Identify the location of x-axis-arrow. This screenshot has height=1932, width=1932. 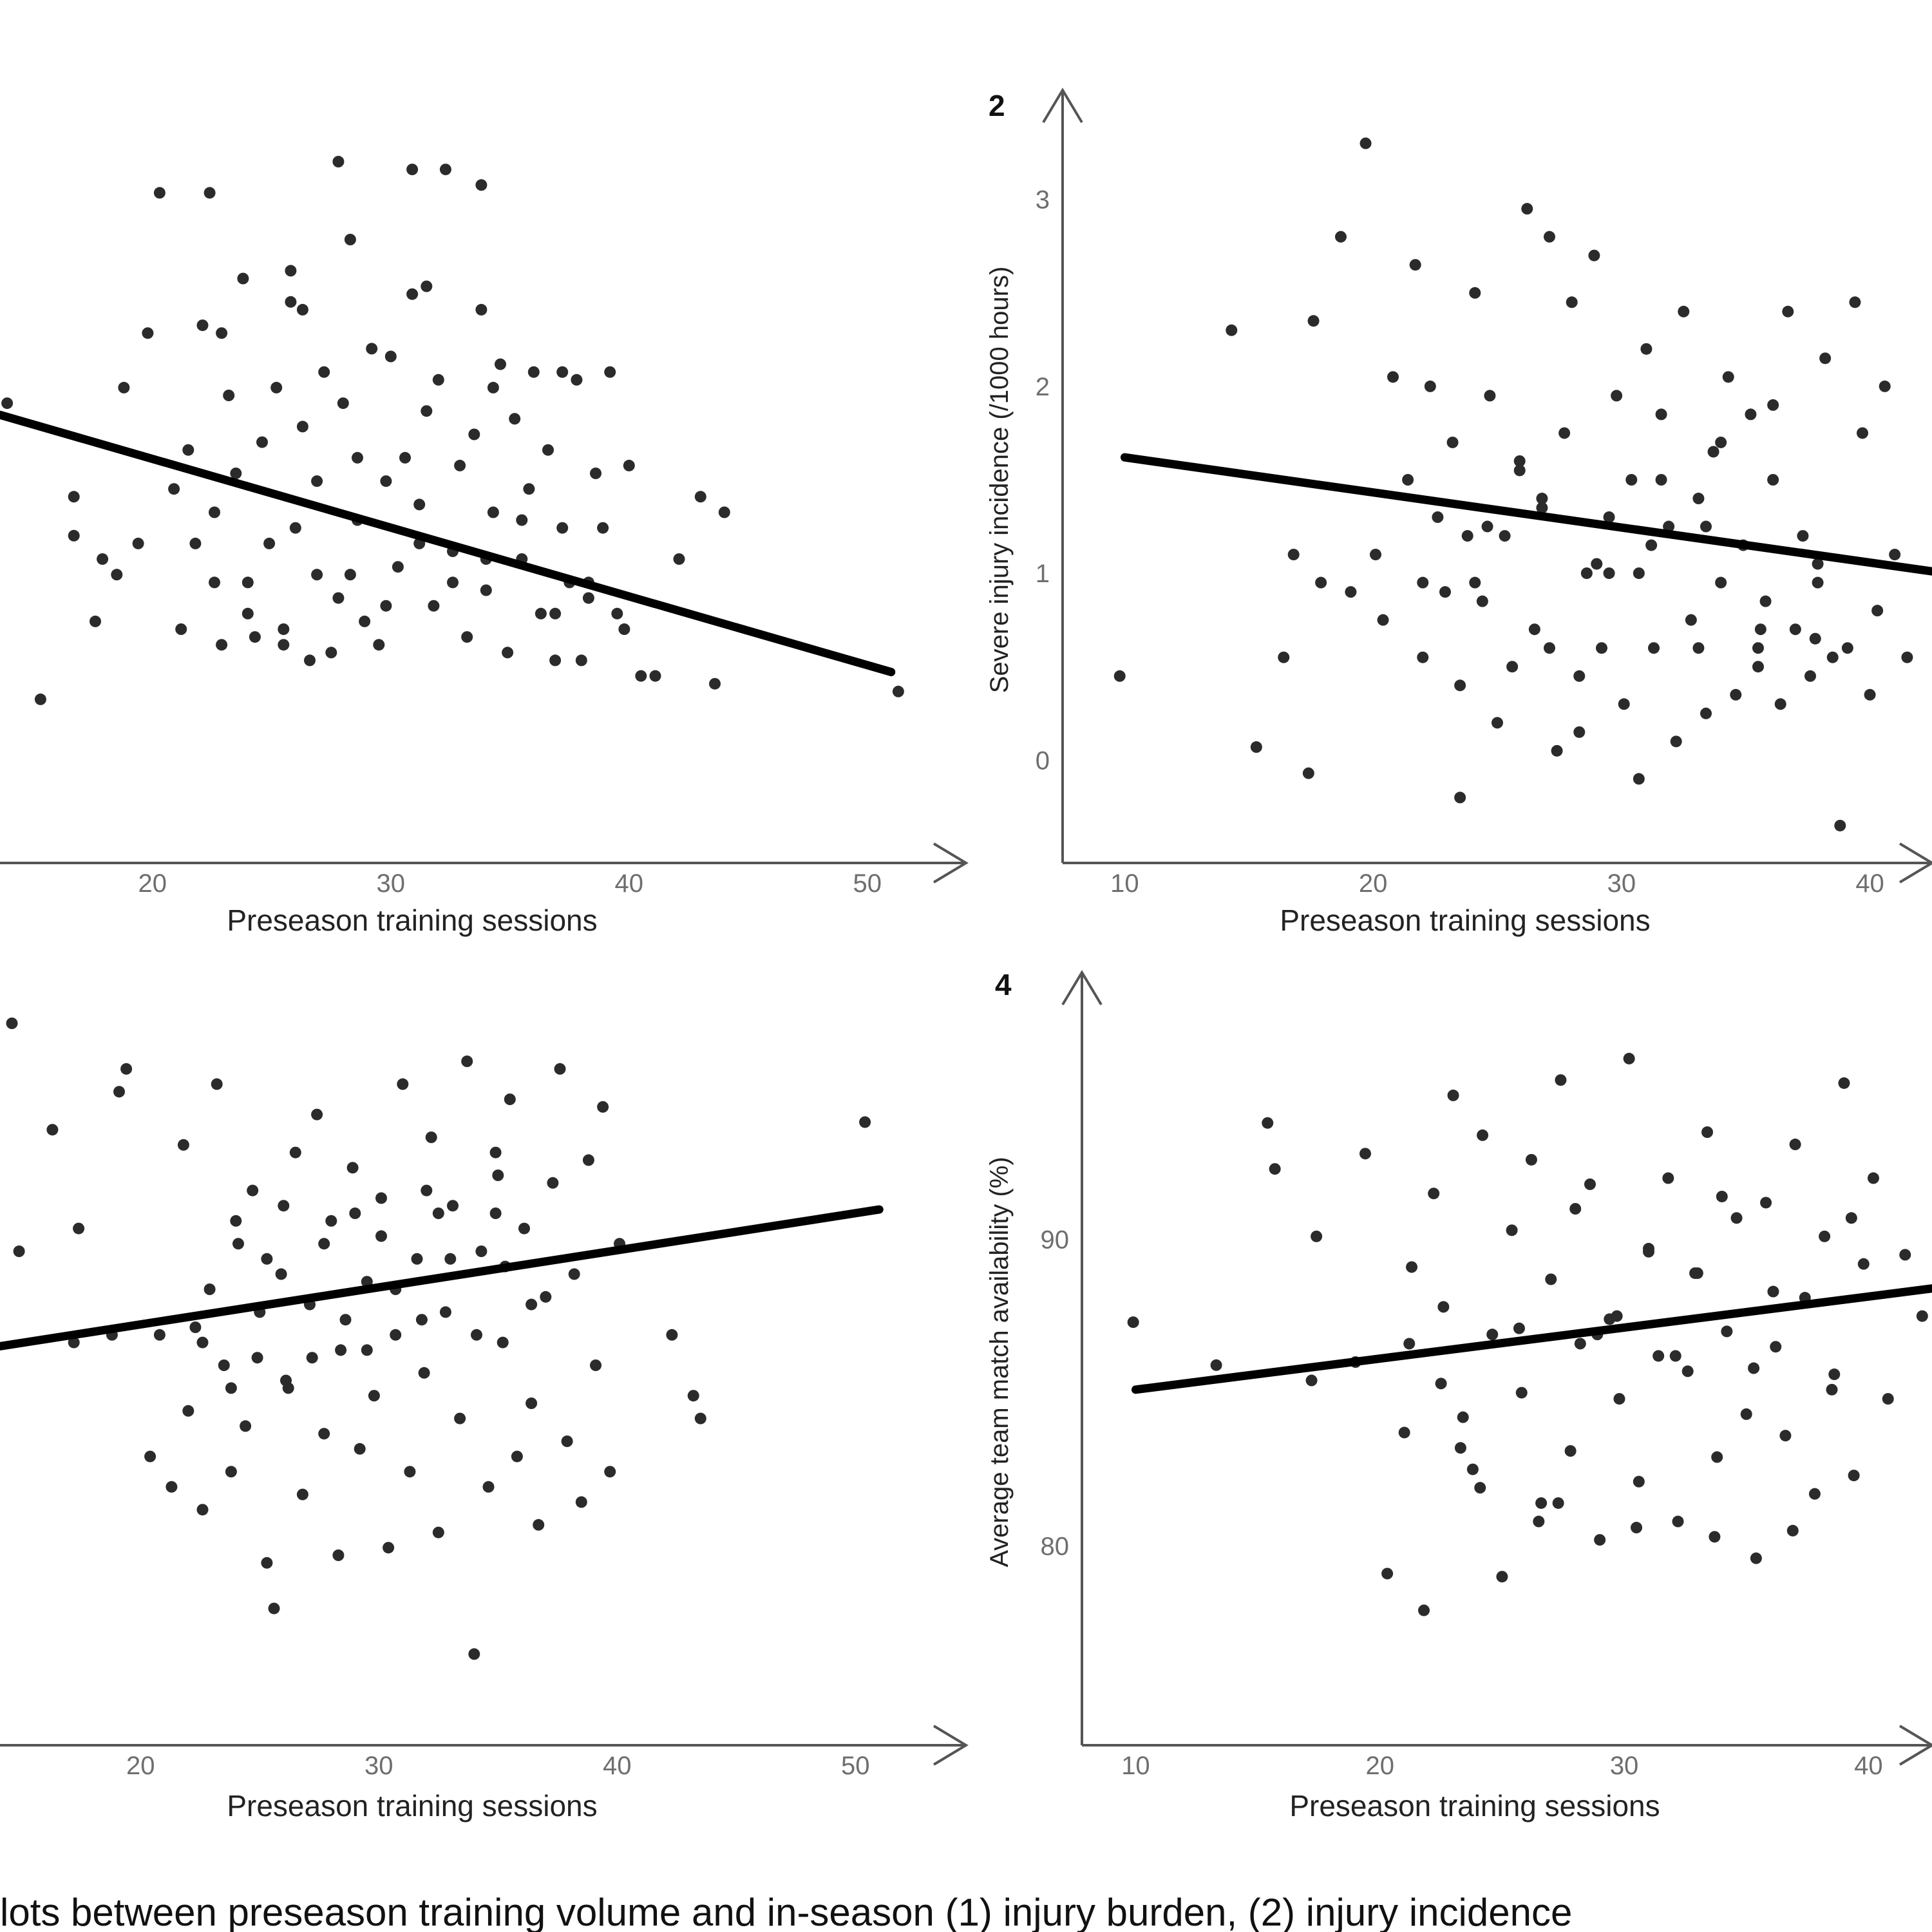
(1915, 1746).